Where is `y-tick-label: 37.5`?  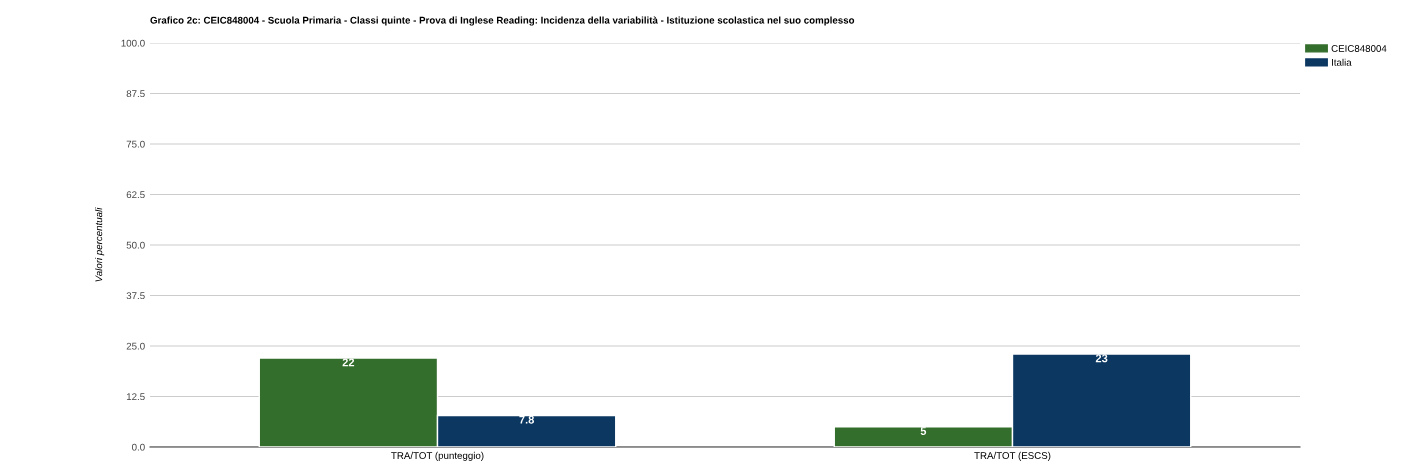 y-tick-label: 37.5 is located at coordinates (135, 296).